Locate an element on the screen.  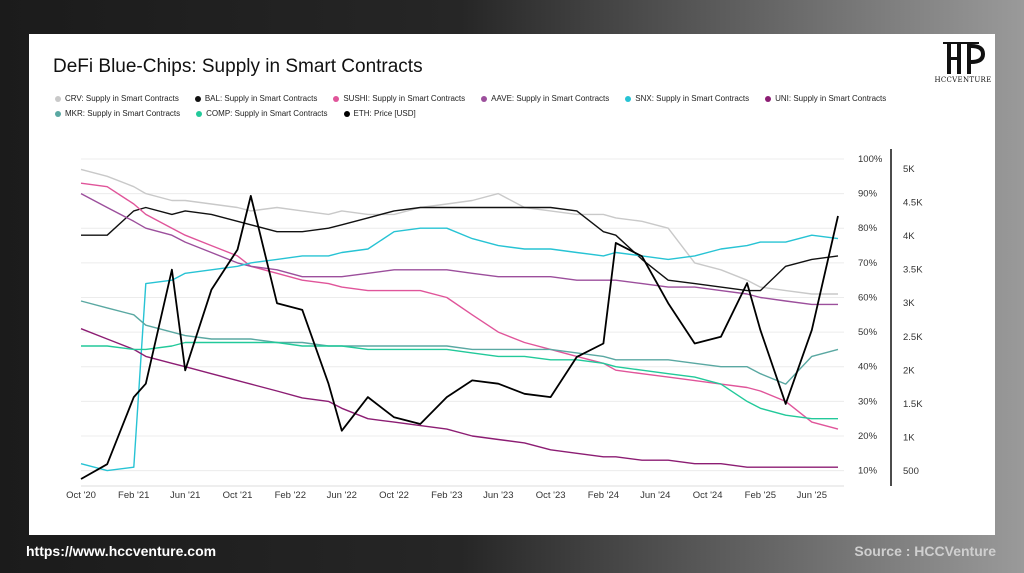
y-right-tick-label: 2.5K is located at coordinates (913, 337).